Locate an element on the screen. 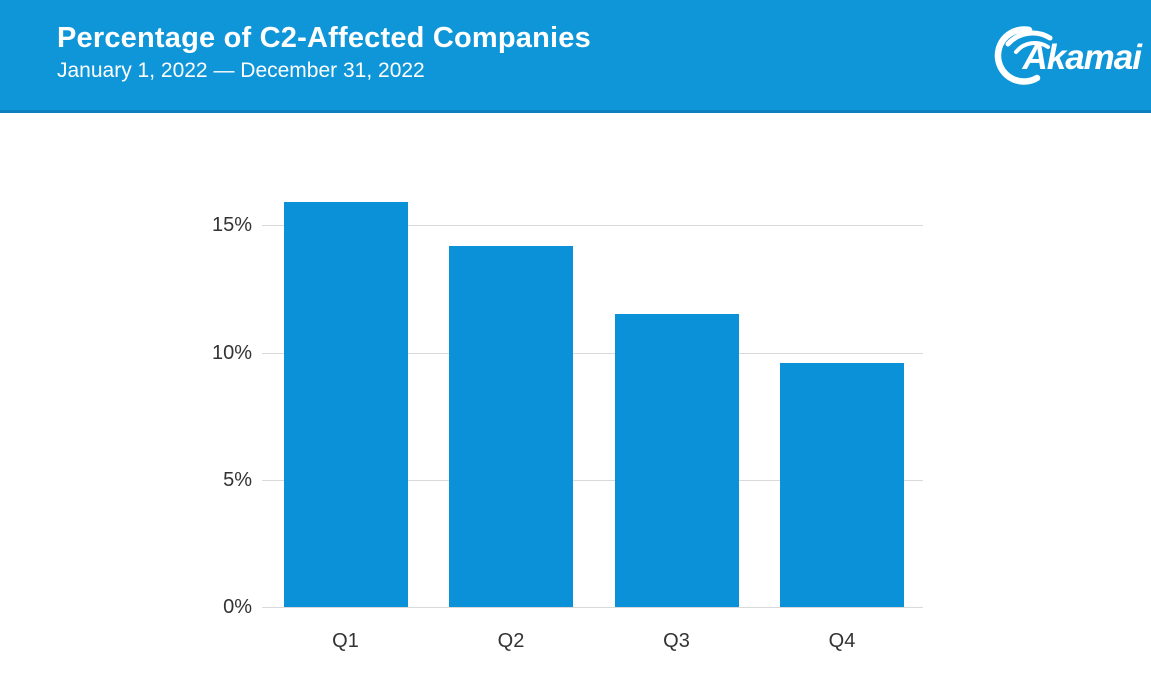  x-tick-label-Q2: Q2 is located at coordinates (511, 641).